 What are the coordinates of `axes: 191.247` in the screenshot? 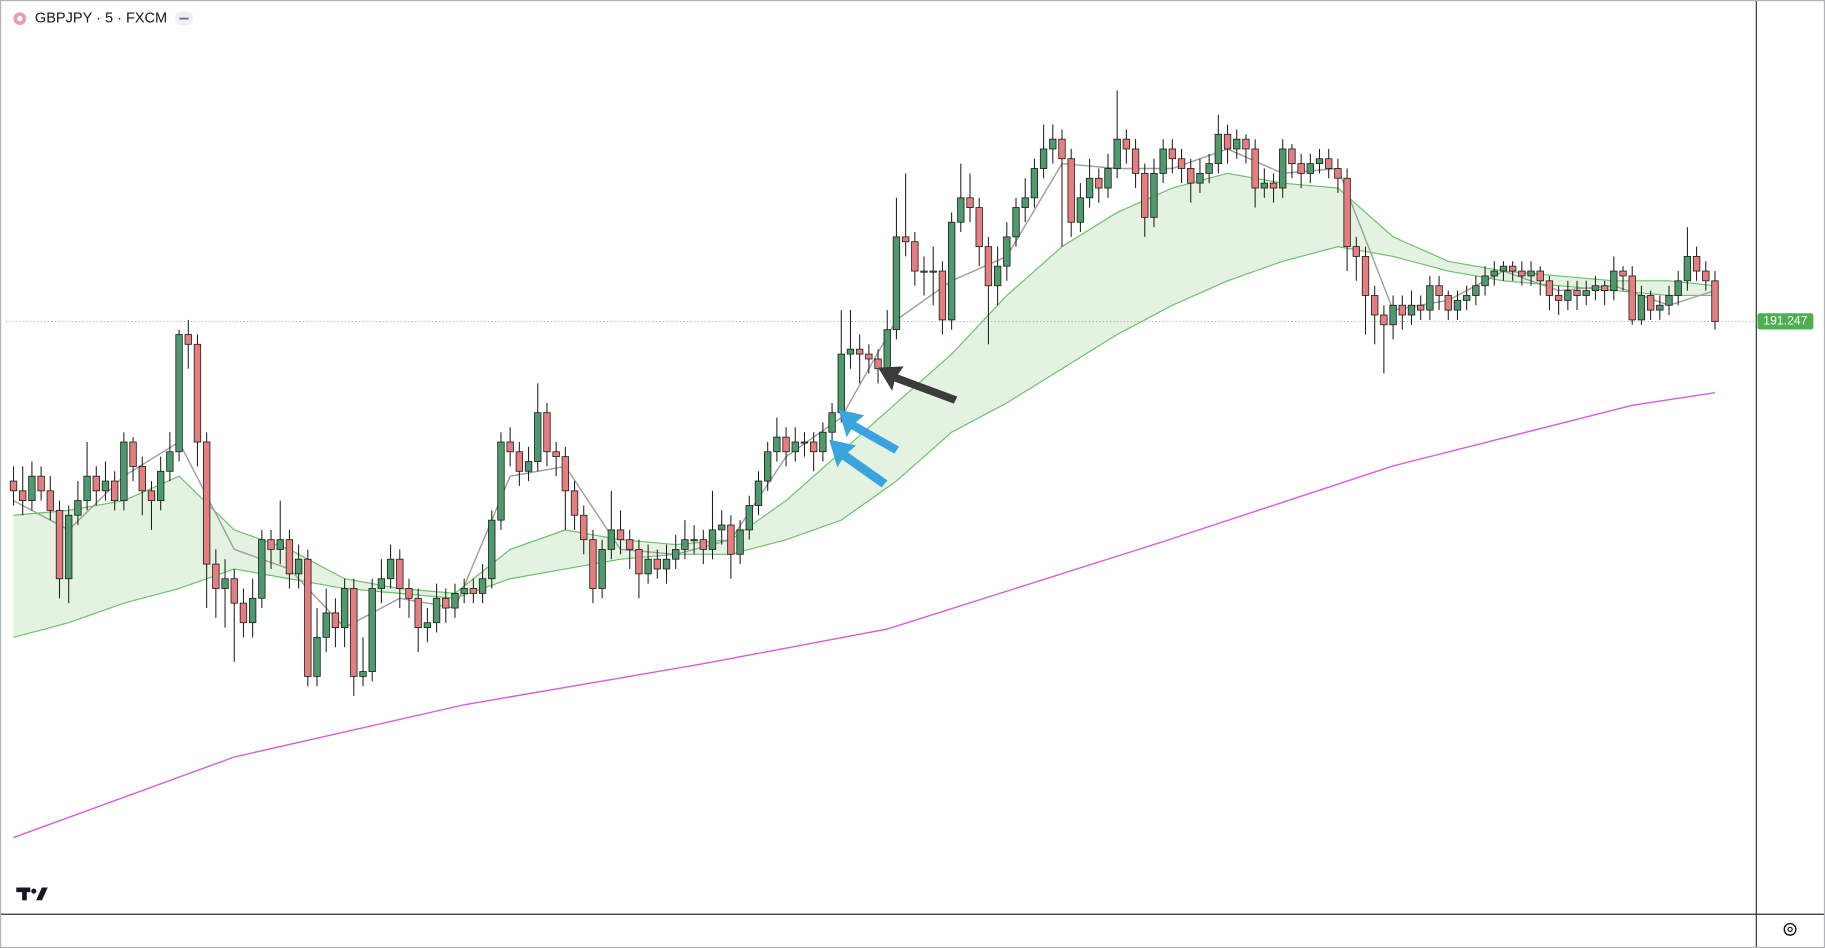 It's located at (1785, 321).